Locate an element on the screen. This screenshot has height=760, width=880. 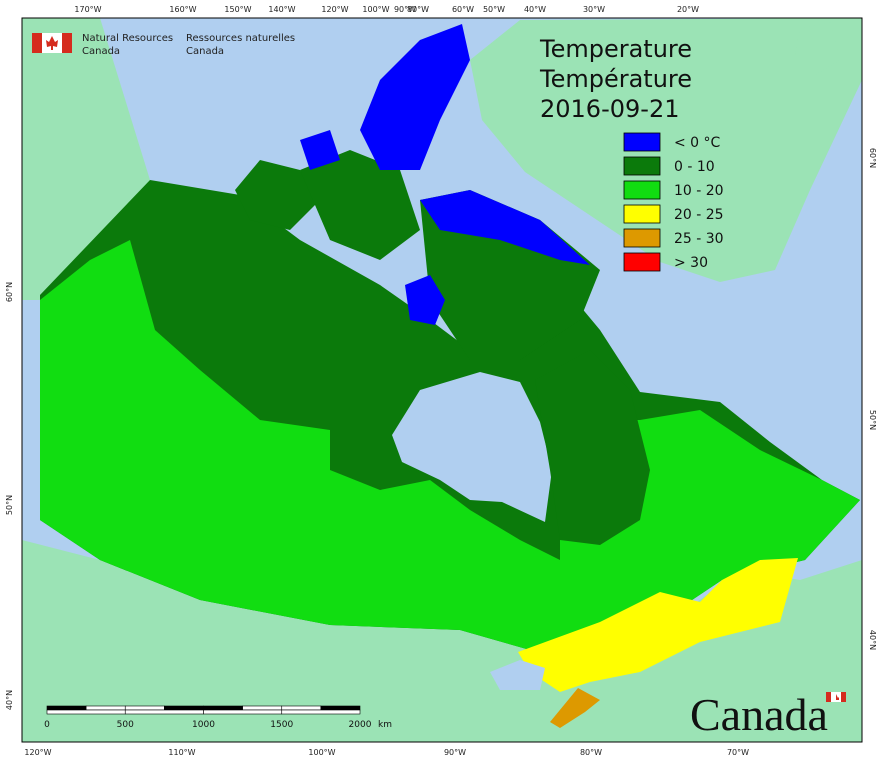
graticule-label: 150°W is located at coordinates (237, 9).